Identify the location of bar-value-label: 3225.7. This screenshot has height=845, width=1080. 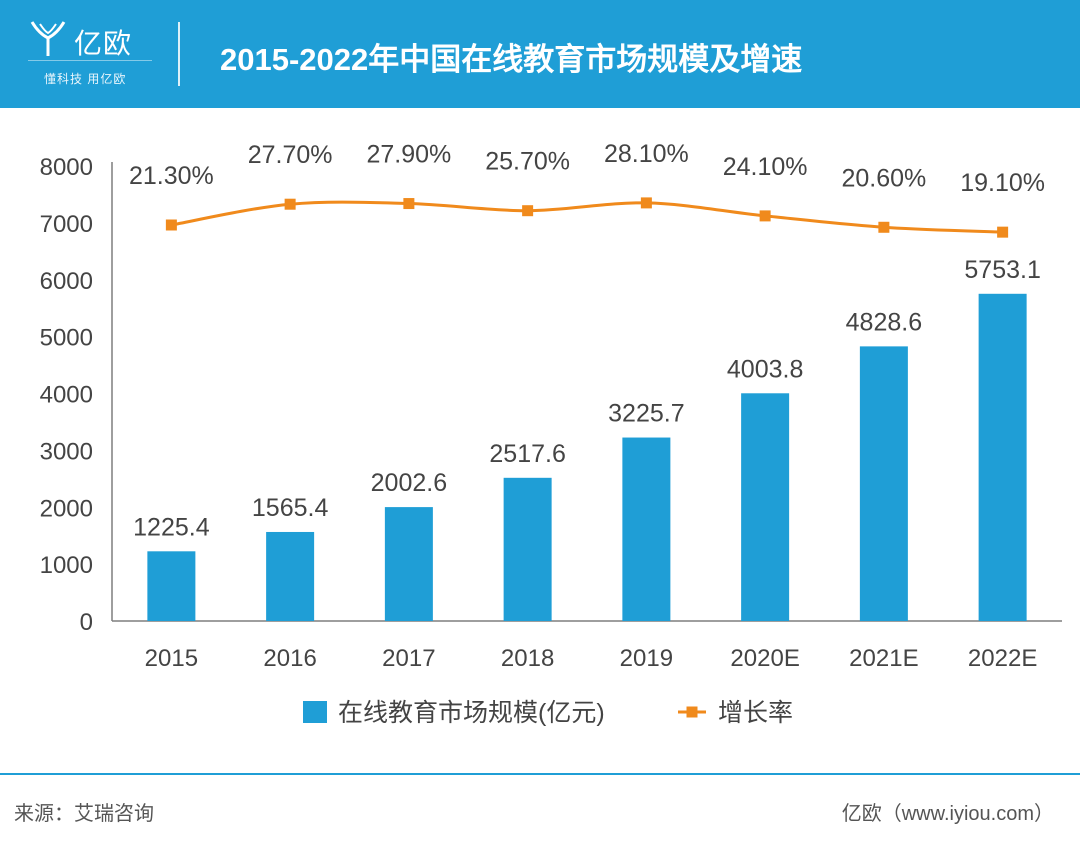
(646, 414).